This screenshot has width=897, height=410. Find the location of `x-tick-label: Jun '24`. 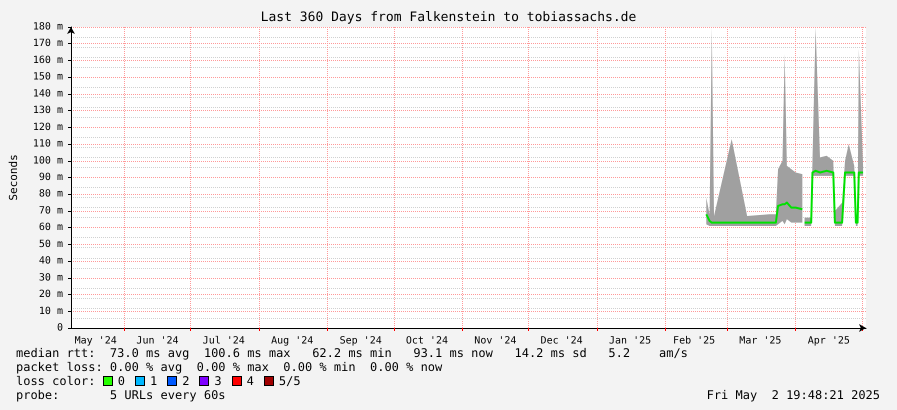

x-tick-label: Jun '24 is located at coordinates (157, 341).